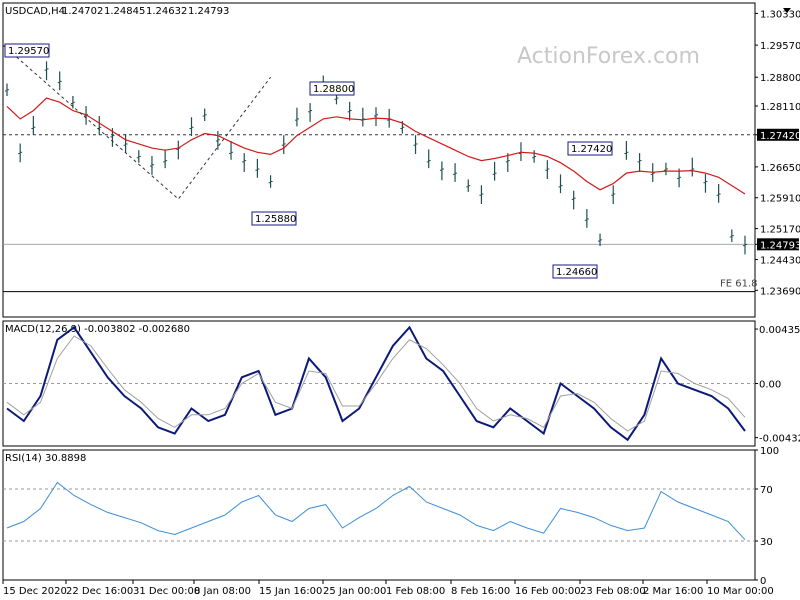 Image resolution: width=800 pixels, height=600 pixels. Describe the element at coordinates (290, 591) in the screenshot. I see `x-tick-label: 15 Jan 16:00` at that location.